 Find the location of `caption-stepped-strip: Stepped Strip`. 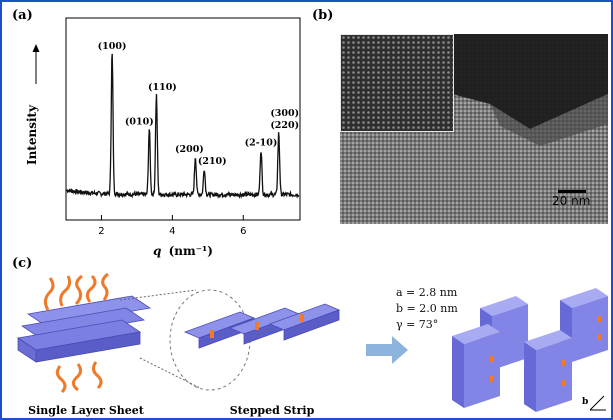

caption-stepped-strip: Stepped Strip is located at coordinates (272, 410).